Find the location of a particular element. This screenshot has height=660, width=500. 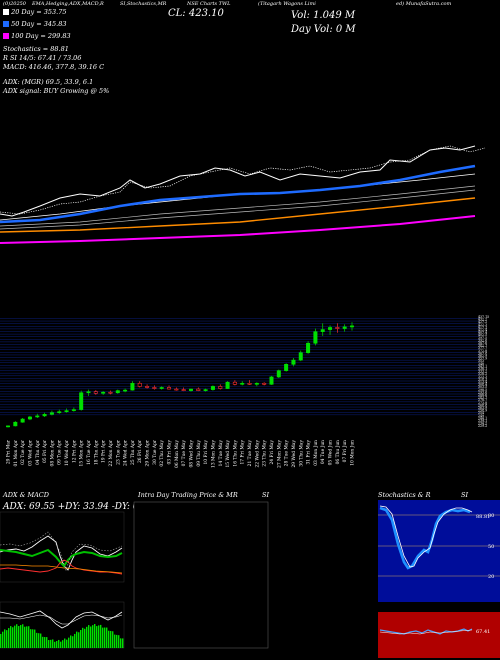

date-label: 27 Mon May is located at coordinates (279, 453).